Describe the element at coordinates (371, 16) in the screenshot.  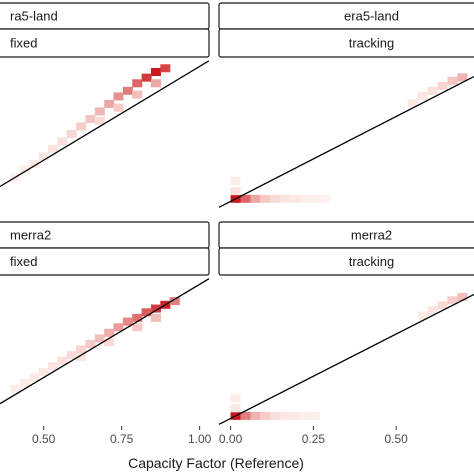
I see `strip-dataset-label: era5-land` at that location.